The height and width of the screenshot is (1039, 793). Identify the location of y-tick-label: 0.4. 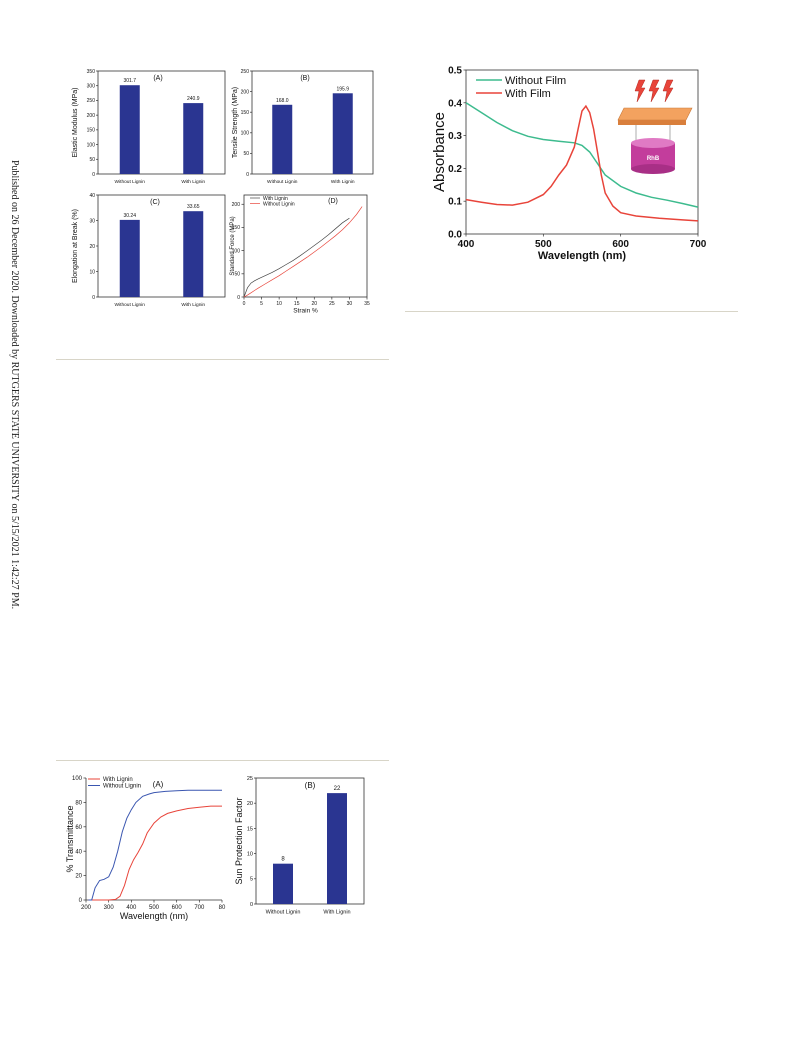
(455, 103).